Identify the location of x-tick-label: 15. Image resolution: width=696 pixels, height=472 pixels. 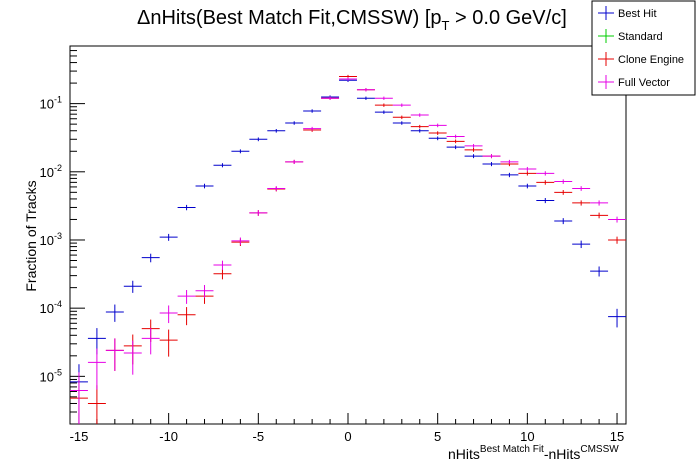
(617, 436).